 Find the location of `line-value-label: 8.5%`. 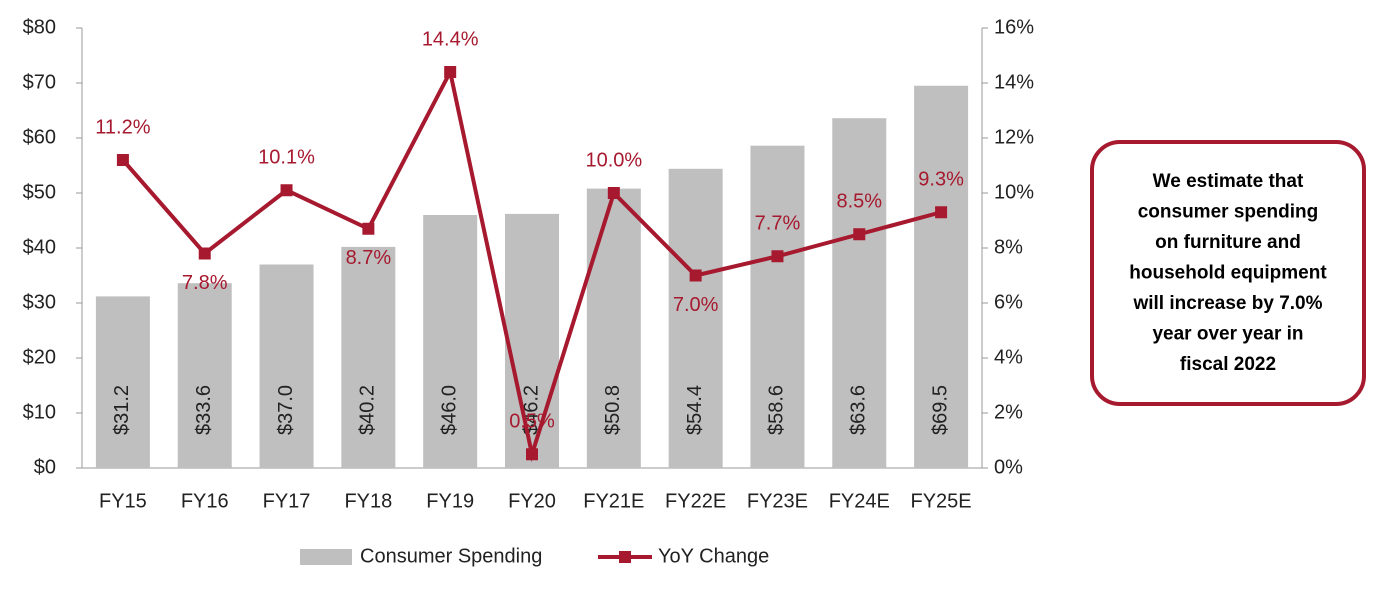

line-value-label: 8.5% is located at coordinates (859, 202).